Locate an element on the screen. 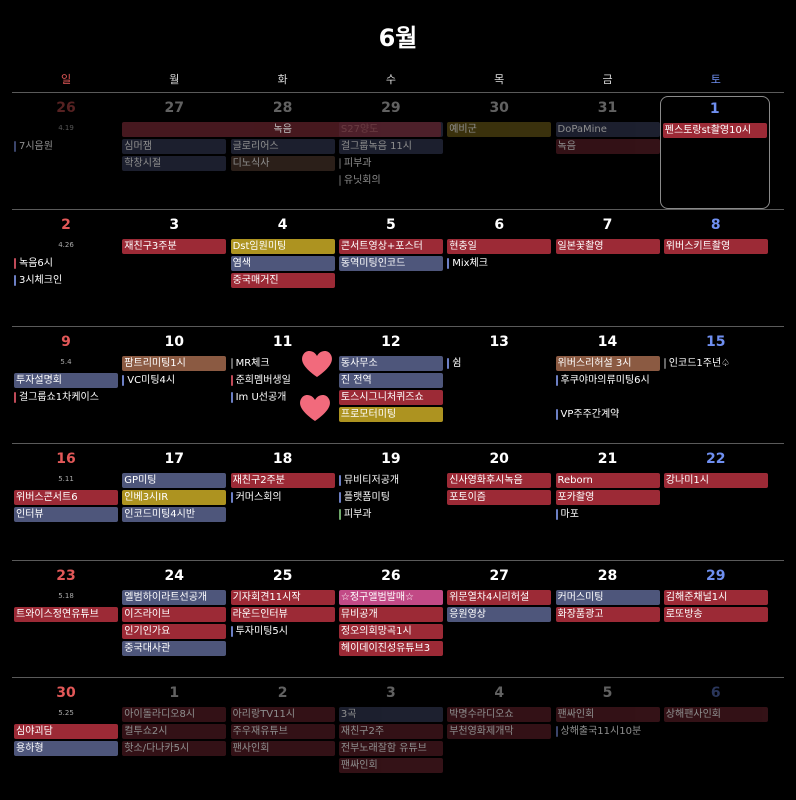 The width and height of the screenshot is (796, 800). calendar-event: 심머잼 is located at coordinates (174, 146).